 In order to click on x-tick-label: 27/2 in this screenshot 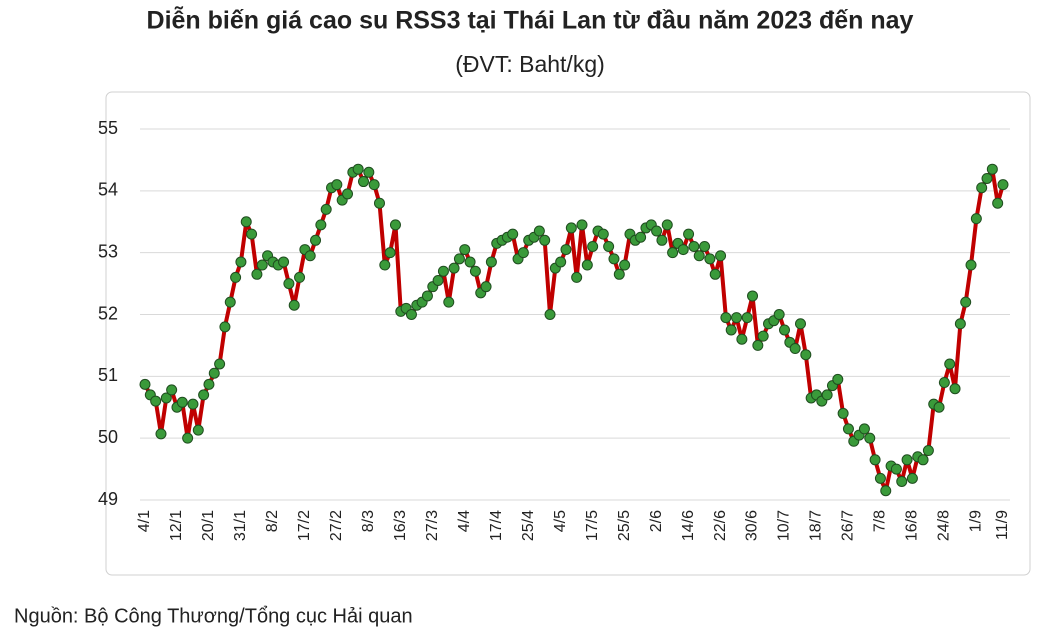, I will do `click(336, 525)`.